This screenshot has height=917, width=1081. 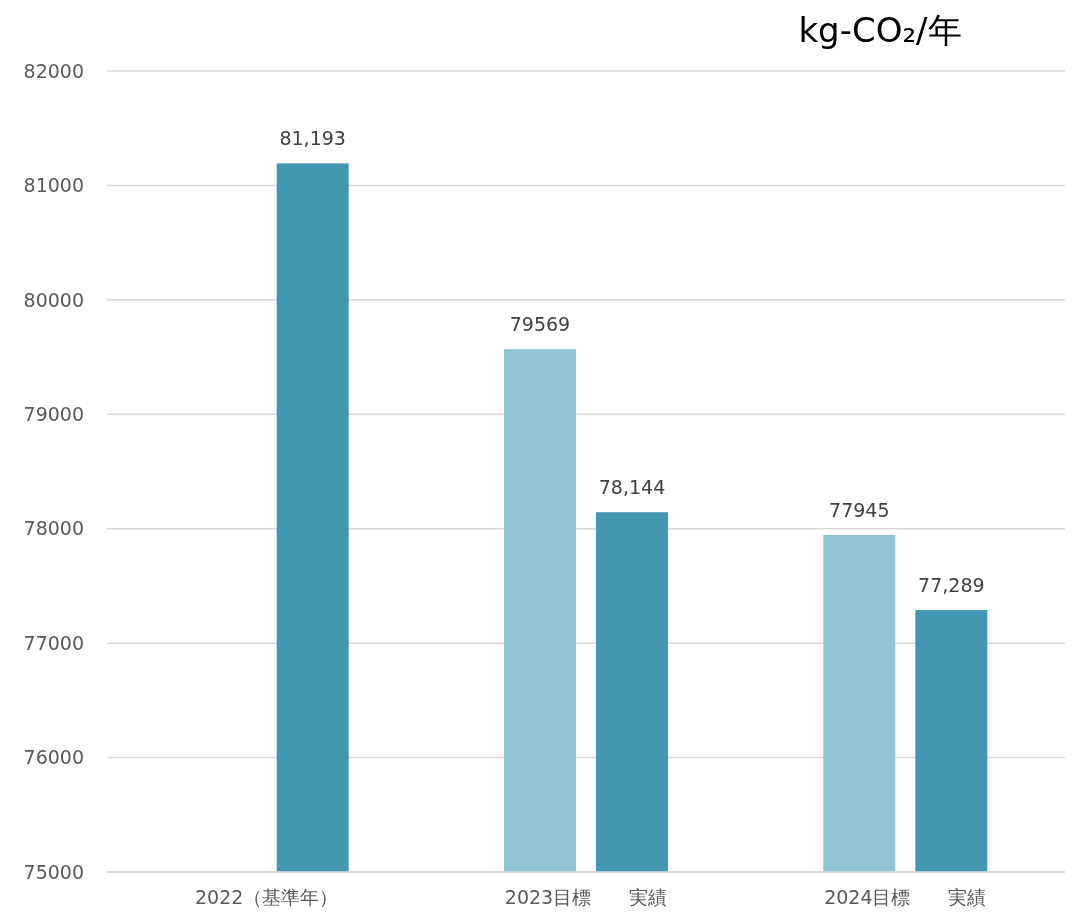 What do you see at coordinates (53, 757) in the screenshot?
I see `y-tick-label: 76000` at bounding box center [53, 757].